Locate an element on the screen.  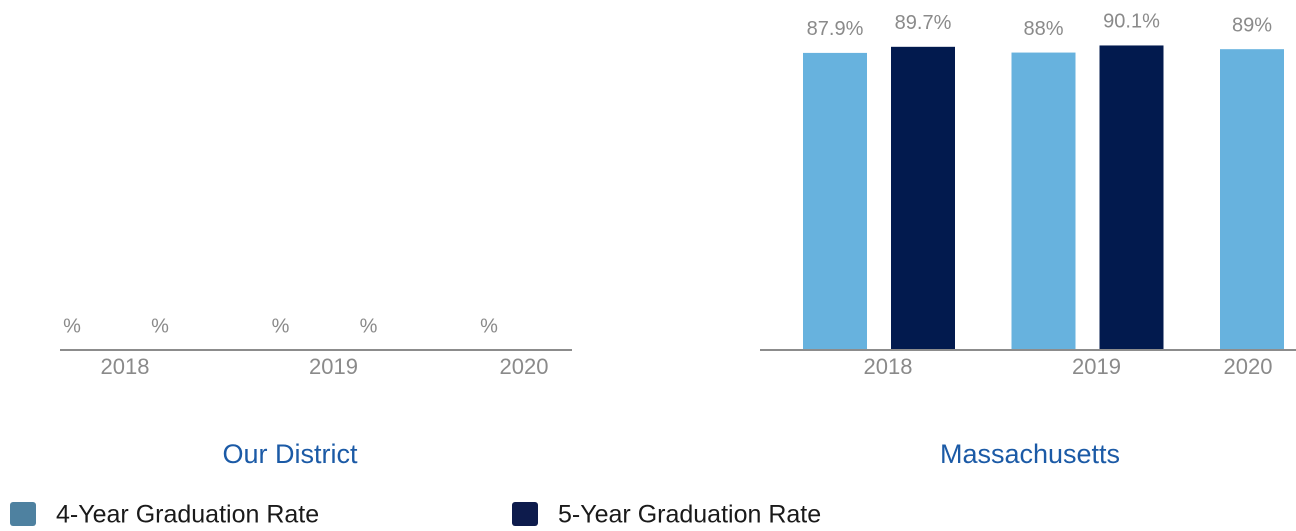
chart-title: Massachusetts is located at coordinates (1030, 454).